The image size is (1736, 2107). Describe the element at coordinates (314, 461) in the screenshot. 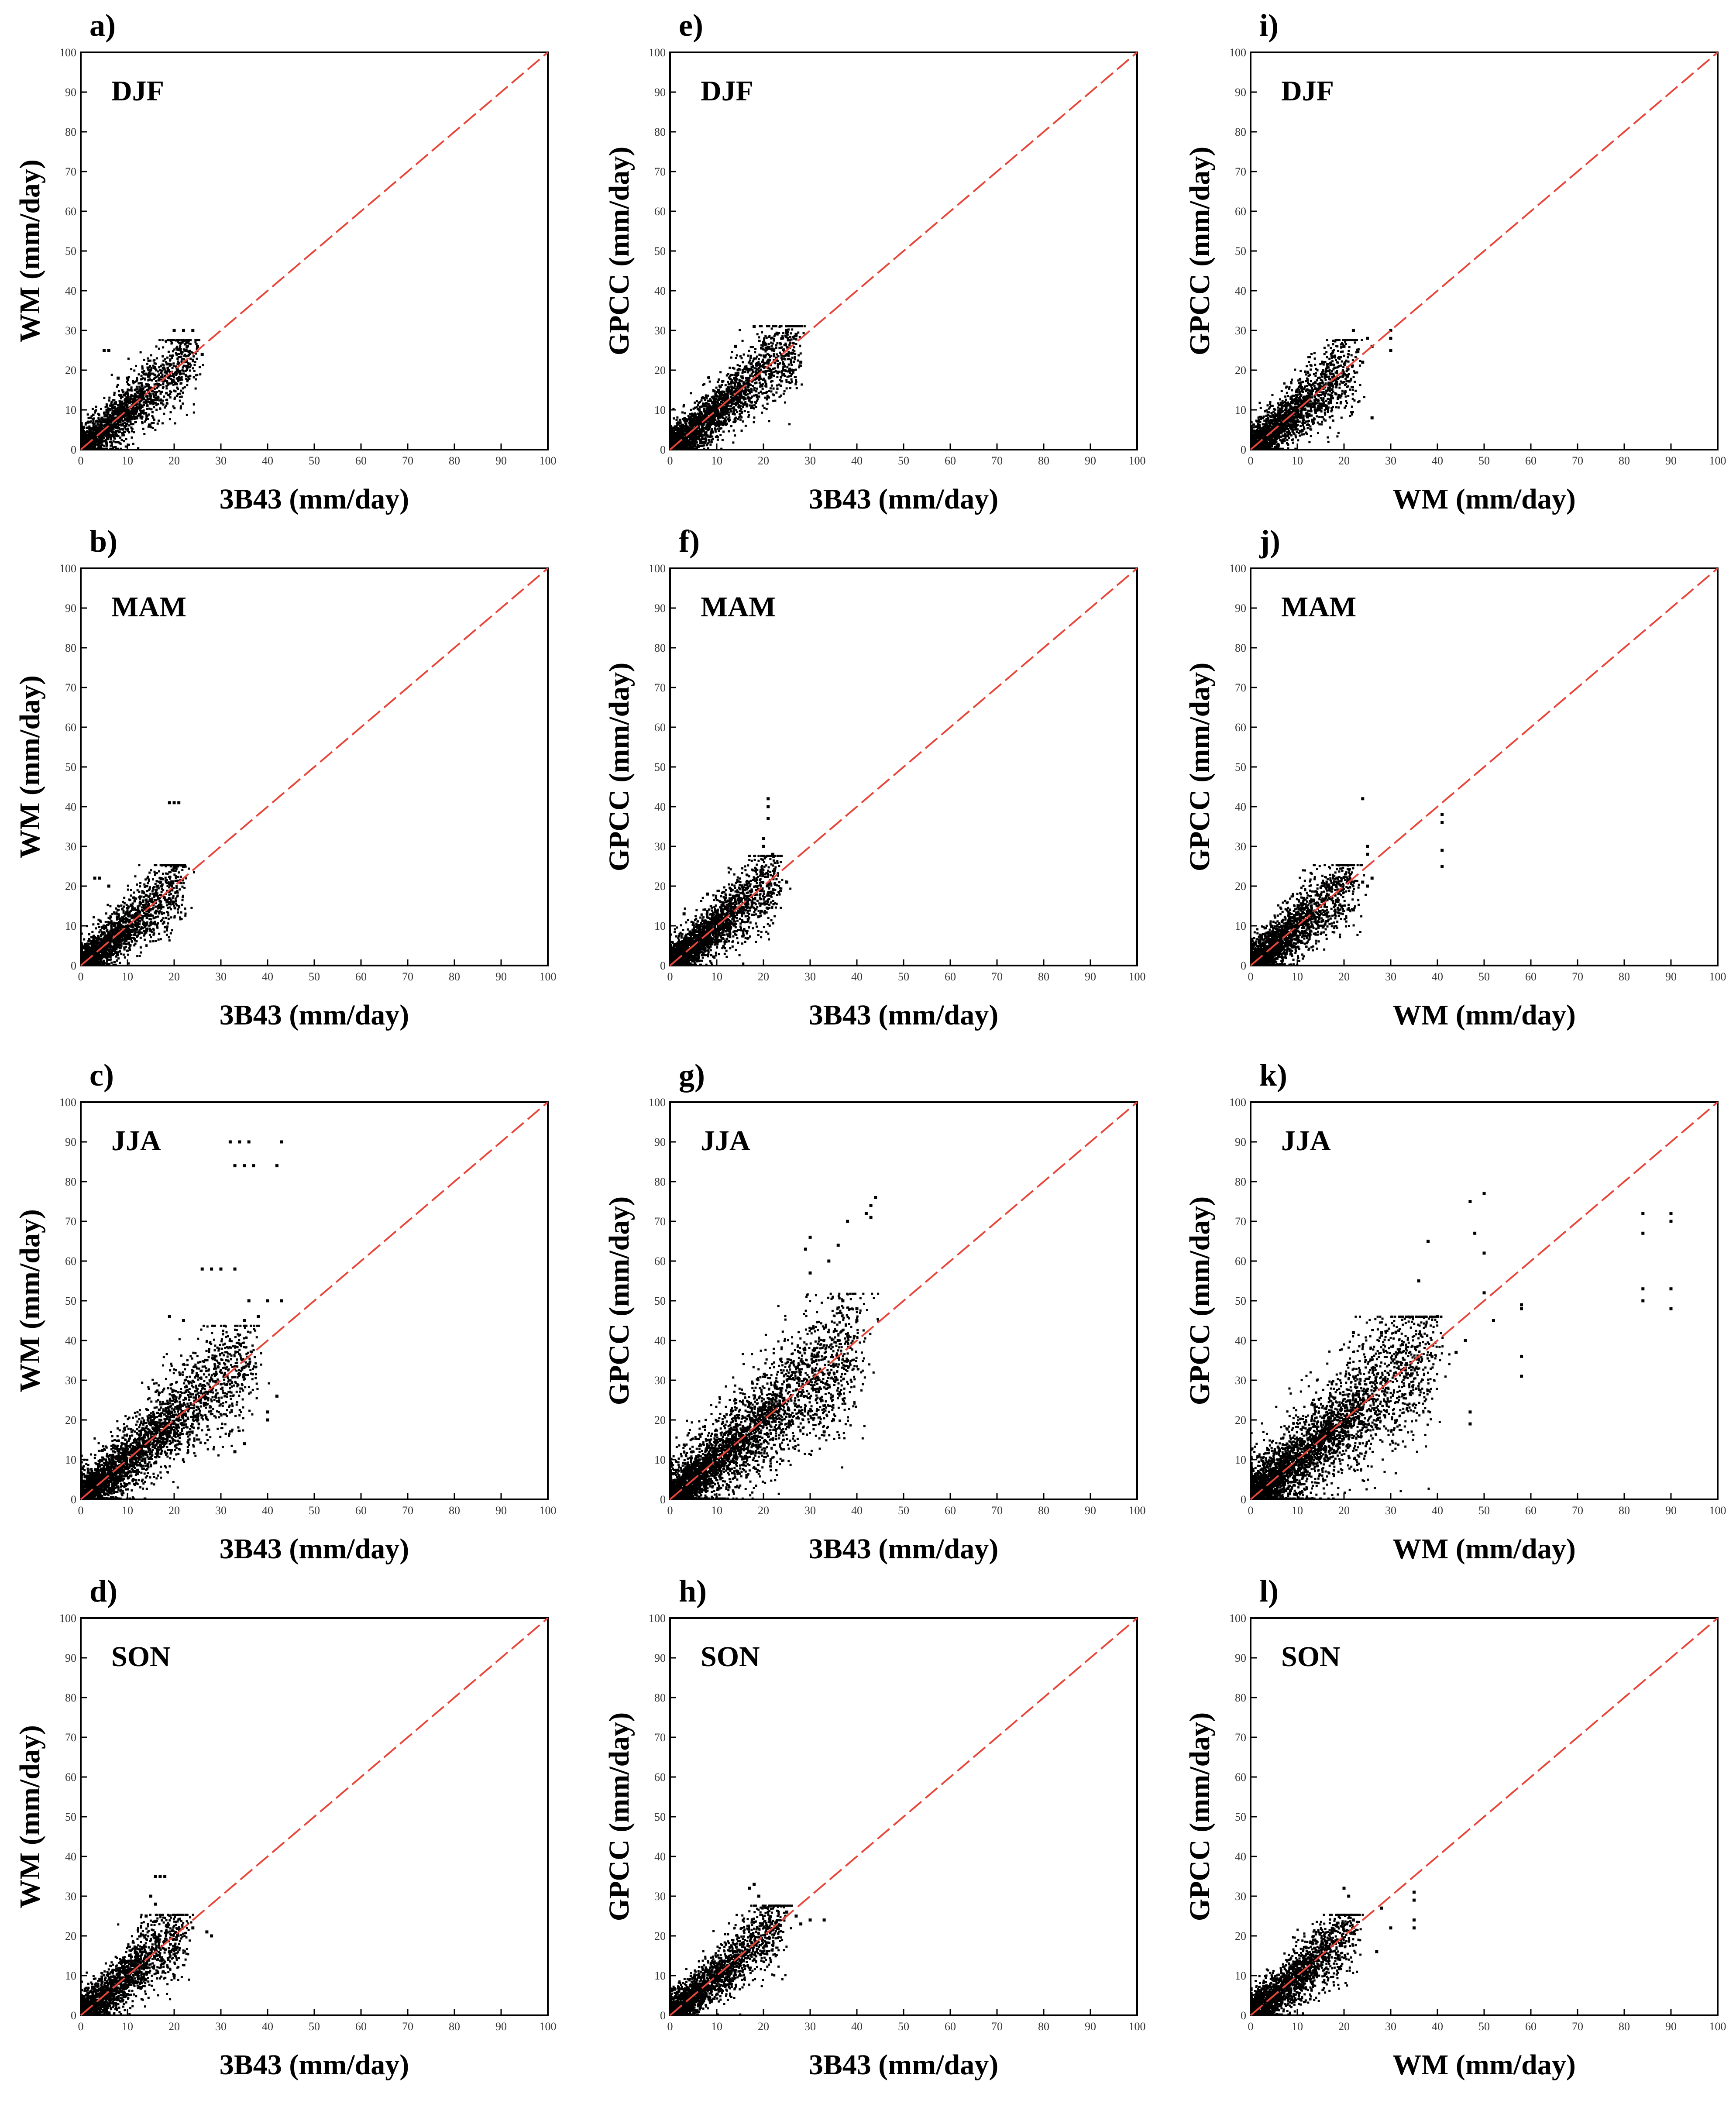

I see `x-tick-label: 50` at that location.